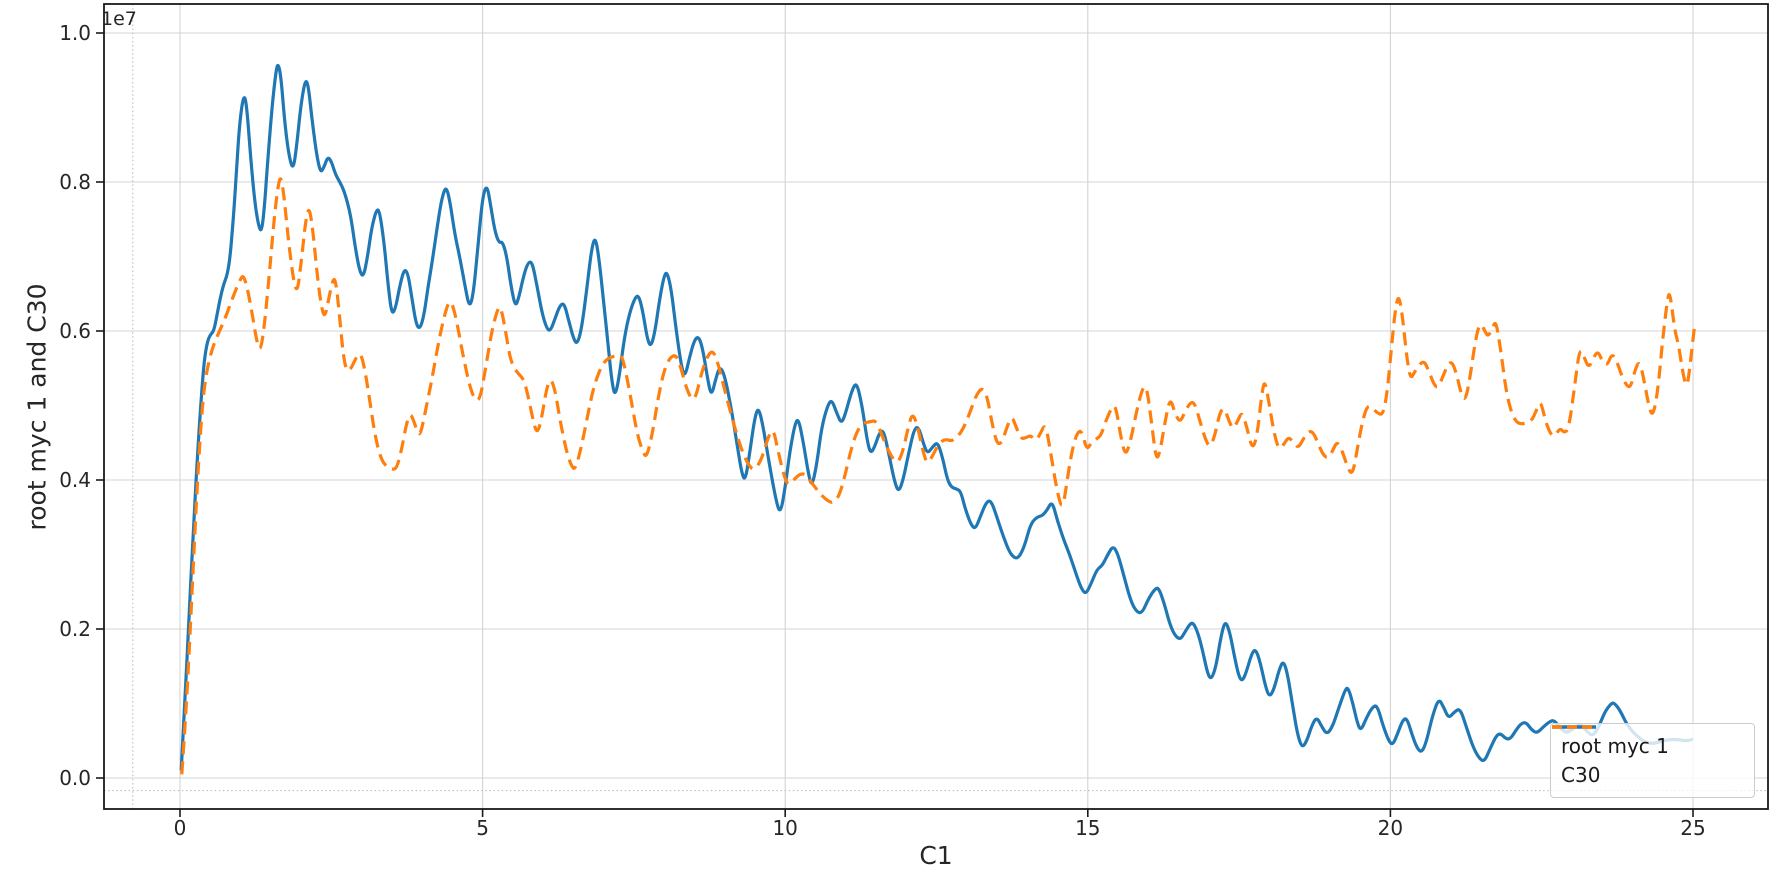 Image resolution: width=1788 pixels, height=878 pixels. I want to click on x-tick-label: 5, so click(482, 828).